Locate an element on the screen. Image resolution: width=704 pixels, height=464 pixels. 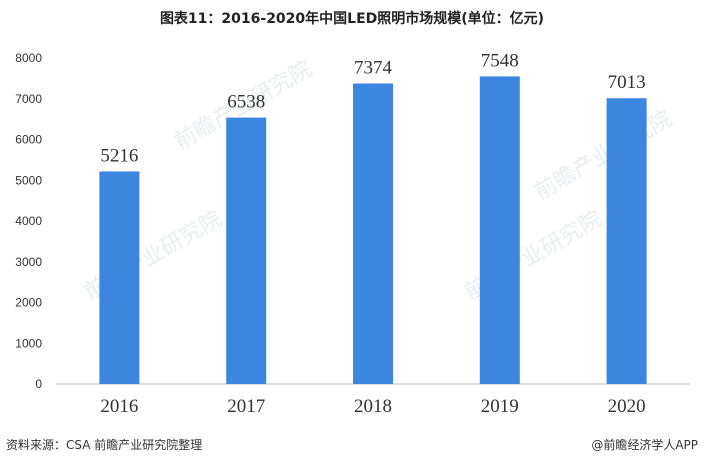
y-tick-label: 5000 is located at coordinates (28, 180).